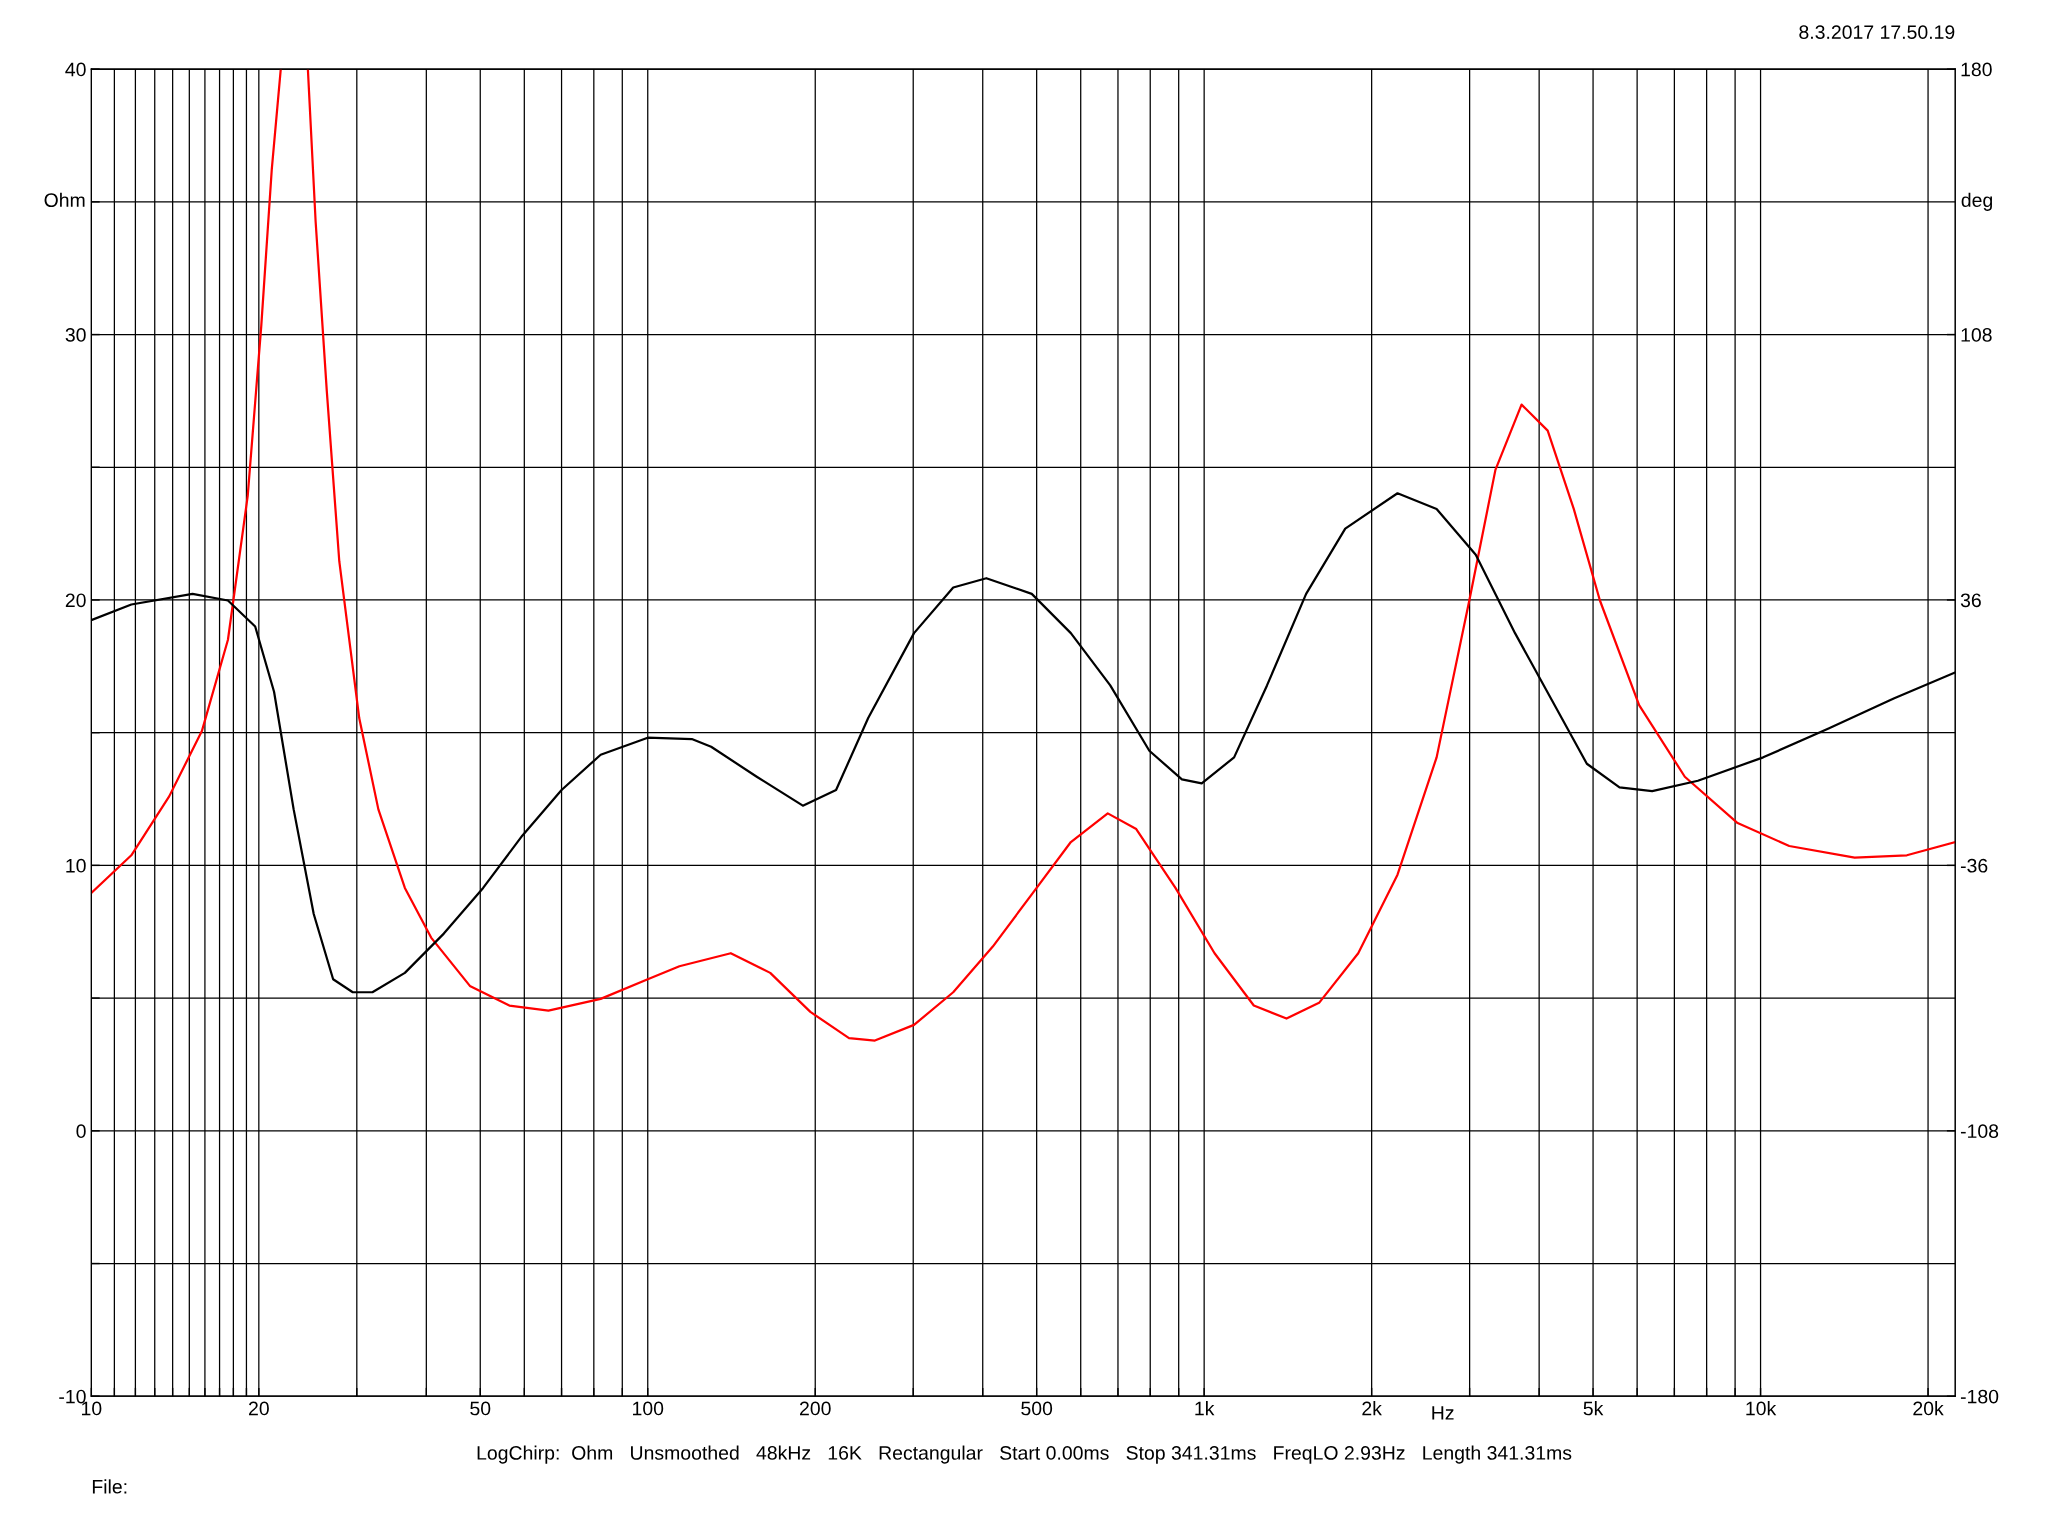 This screenshot has height=1536, width=2048. Describe the element at coordinates (1593, 1408) in the screenshot. I see `x-tick-label: 5k` at that location.